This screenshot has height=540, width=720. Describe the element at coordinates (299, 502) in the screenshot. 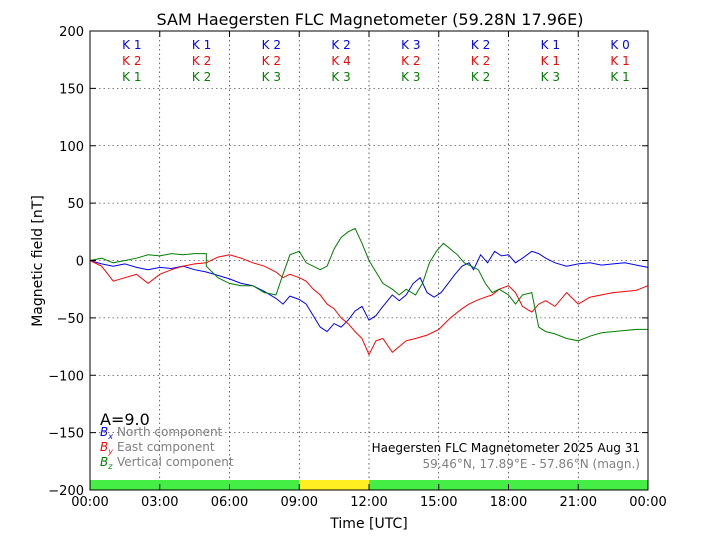

I see `x-tick-label: 09:00` at that location.